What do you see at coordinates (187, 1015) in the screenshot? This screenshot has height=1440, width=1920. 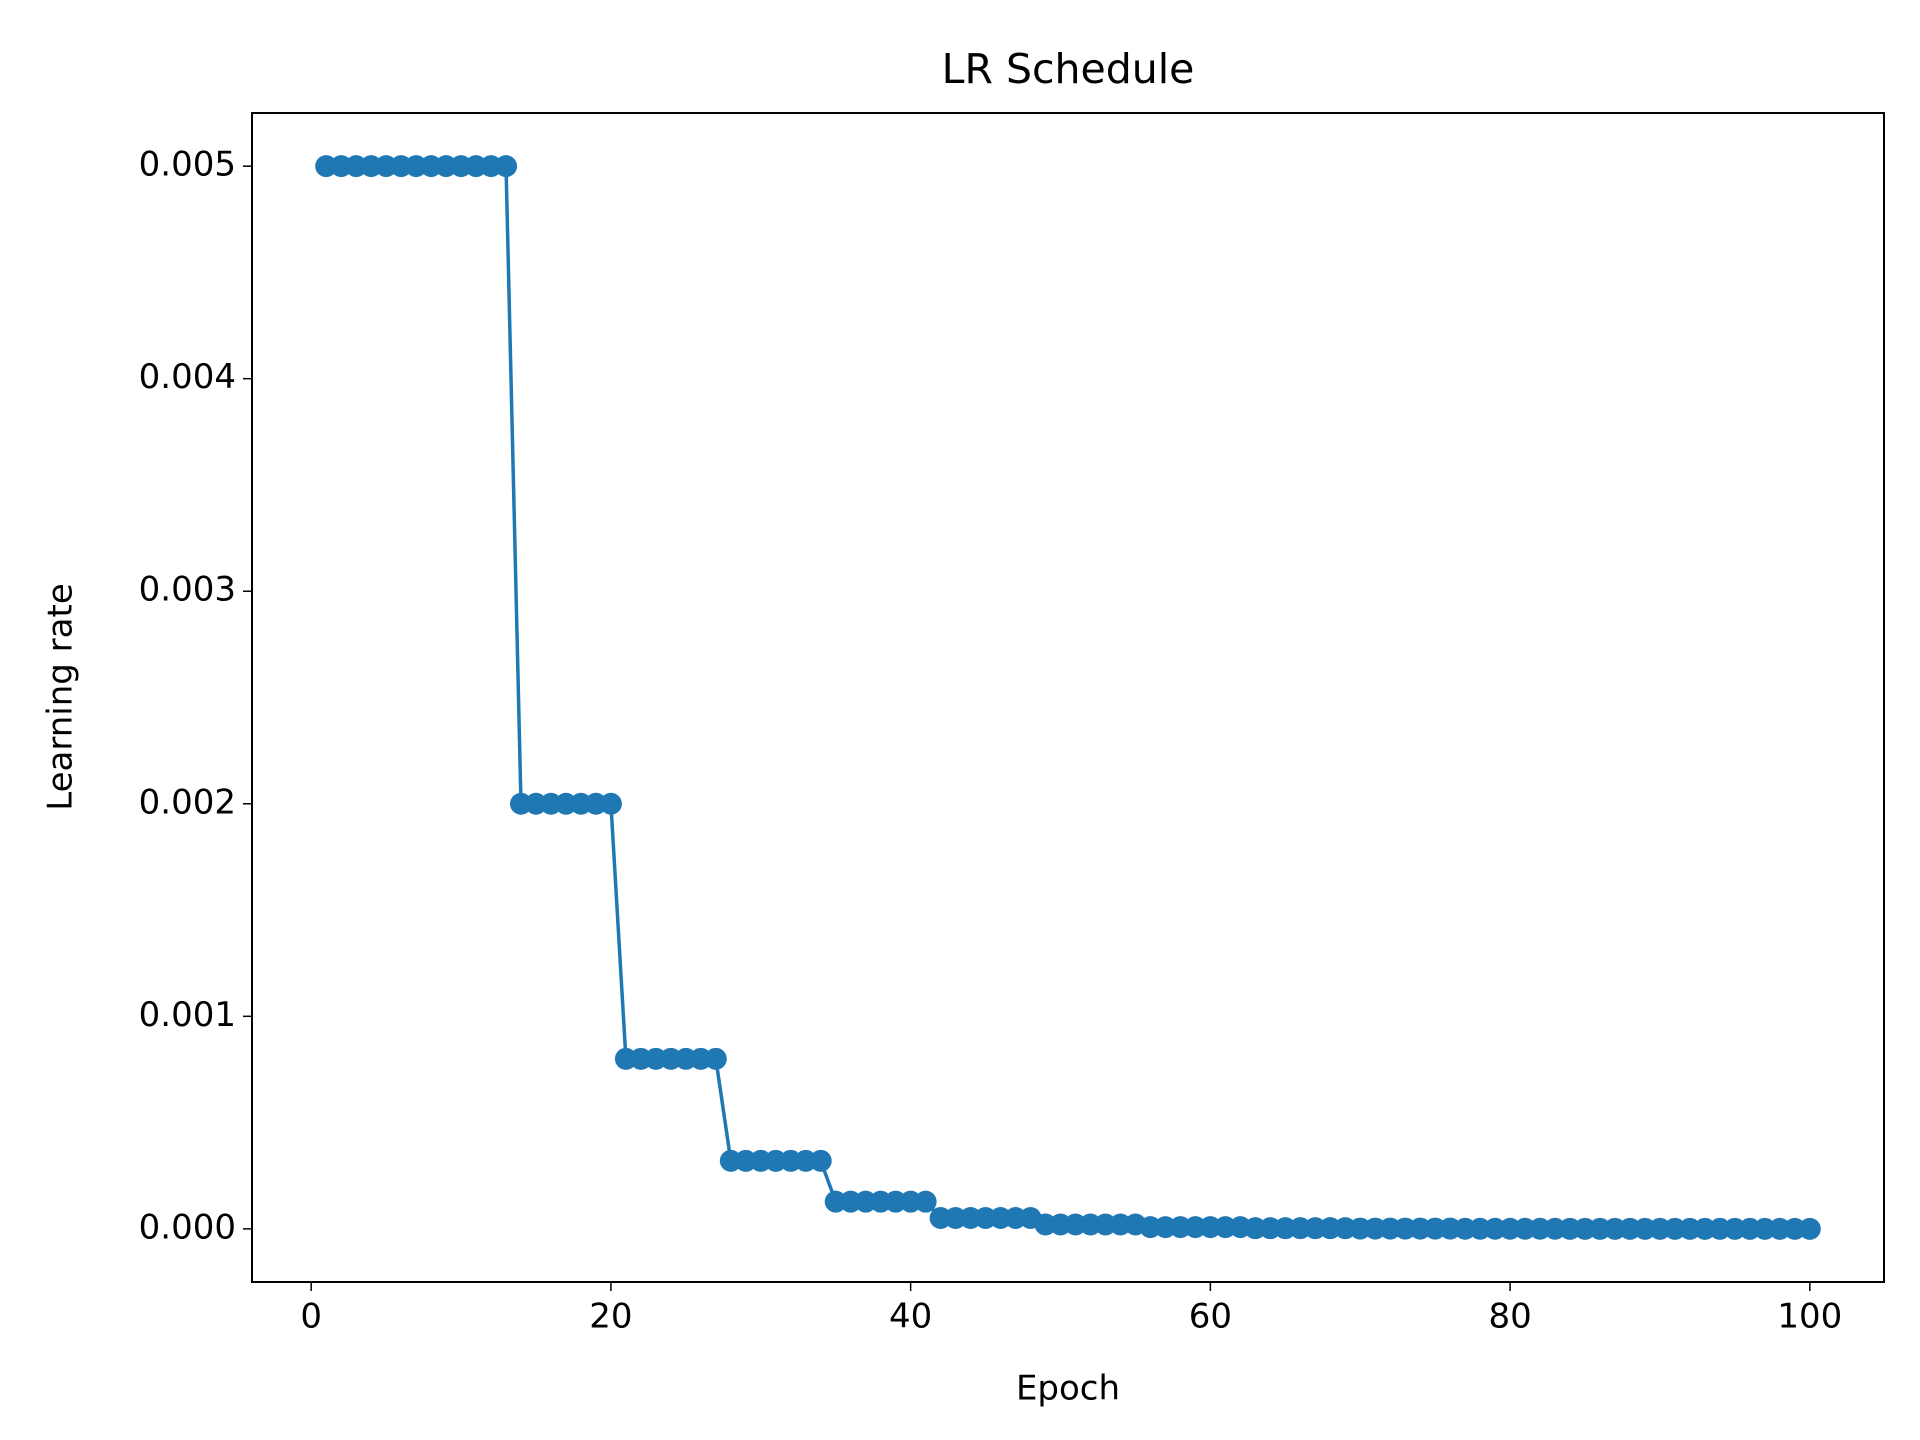 I see `y-tick-label: 0.001` at bounding box center [187, 1015].